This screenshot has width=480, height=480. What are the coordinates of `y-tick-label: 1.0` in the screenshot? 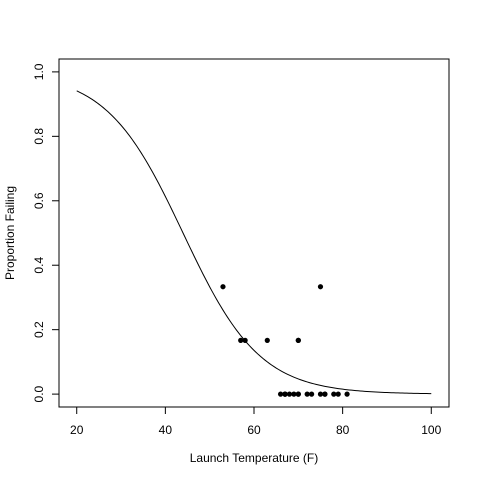 It's located at (39, 71).